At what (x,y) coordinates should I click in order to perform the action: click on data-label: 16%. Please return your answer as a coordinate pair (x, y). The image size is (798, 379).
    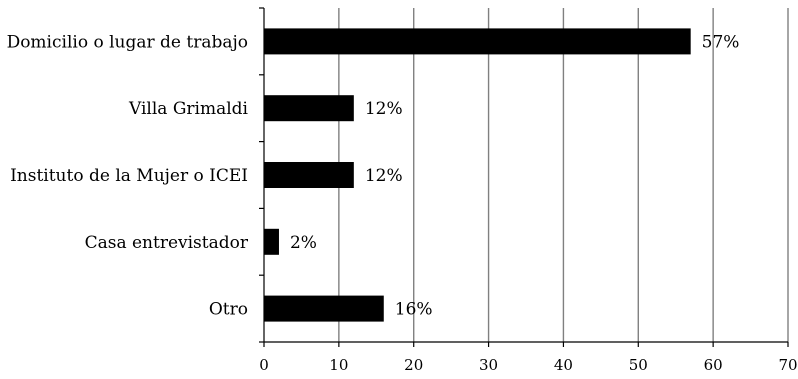
    Looking at the image, I should click on (414, 310).